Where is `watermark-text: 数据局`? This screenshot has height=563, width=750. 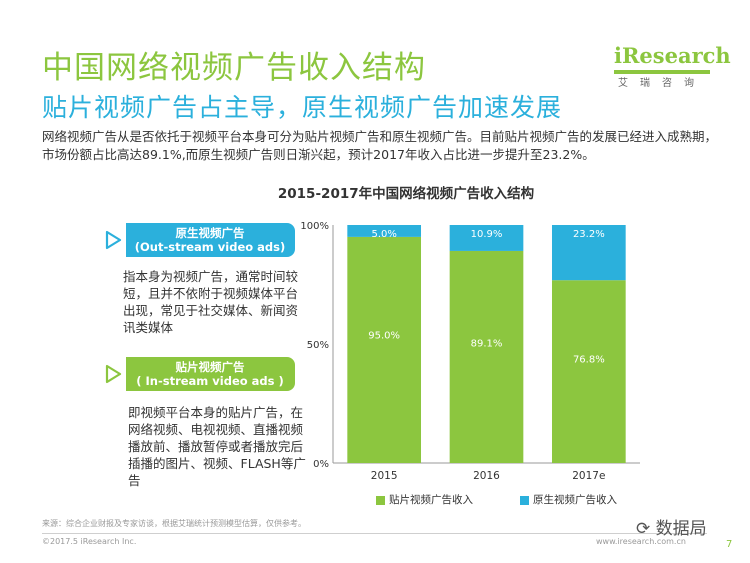
watermark-text: 数据局 is located at coordinates (681, 529).